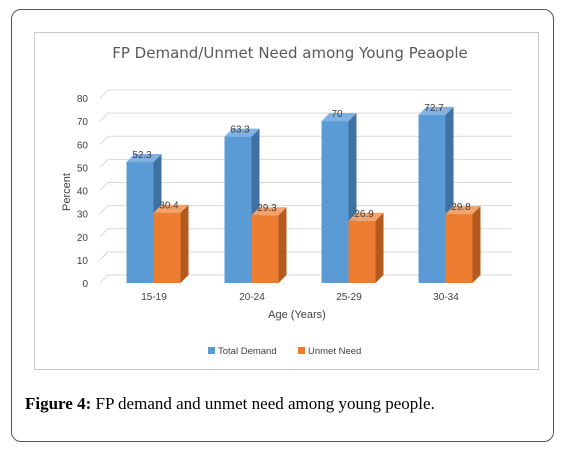  I want to click on data-label: 29.8, so click(461, 207).